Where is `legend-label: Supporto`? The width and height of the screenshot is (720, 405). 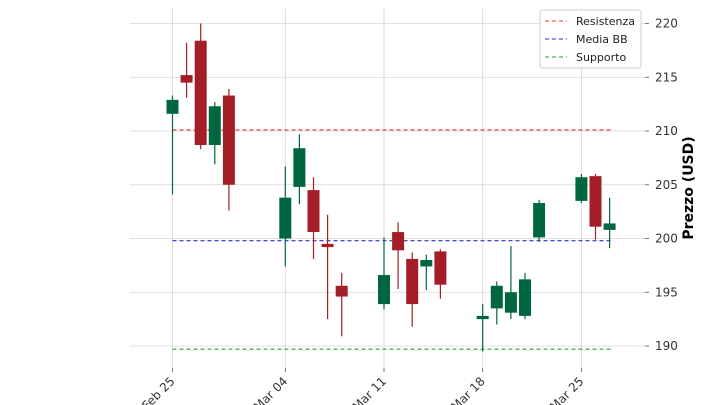 legend-label: Supporto is located at coordinates (601, 57).